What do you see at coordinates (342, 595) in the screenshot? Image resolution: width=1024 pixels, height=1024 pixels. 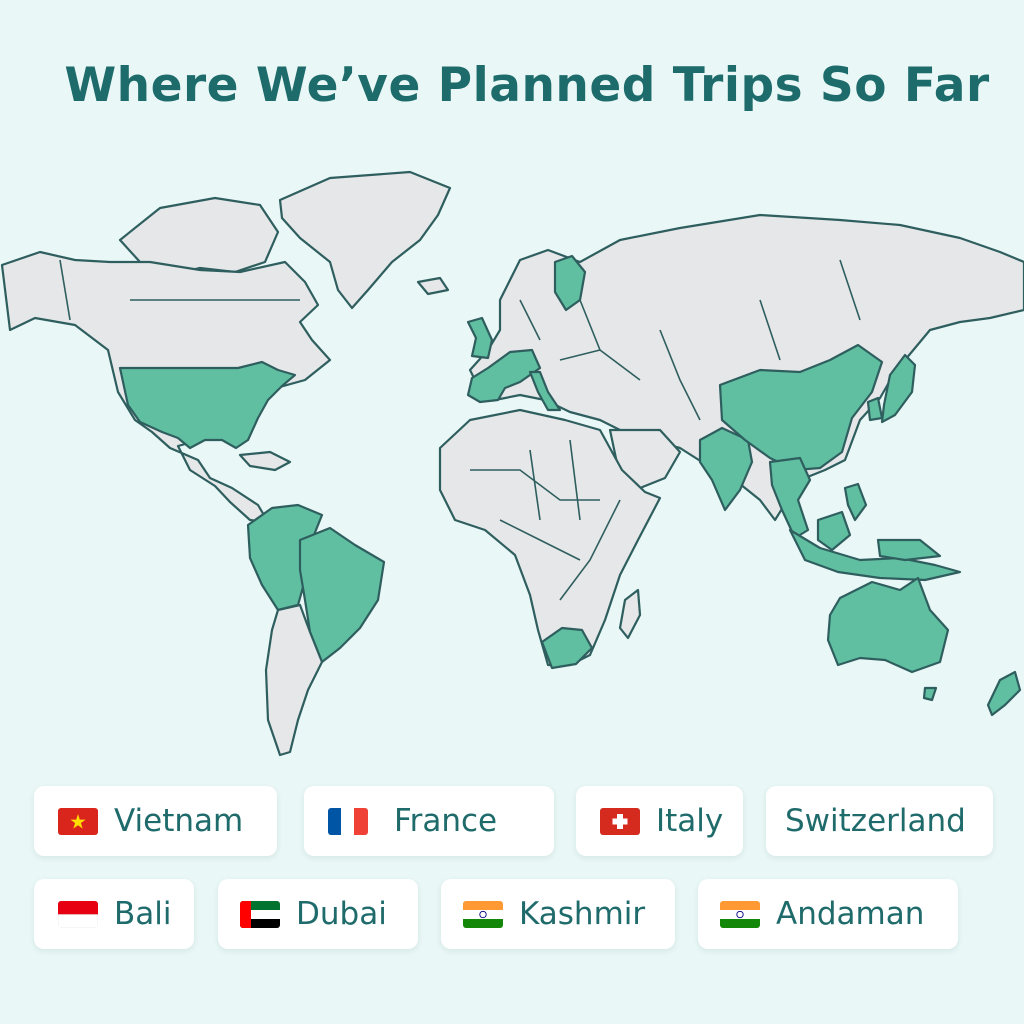 I see `brazil` at bounding box center [342, 595].